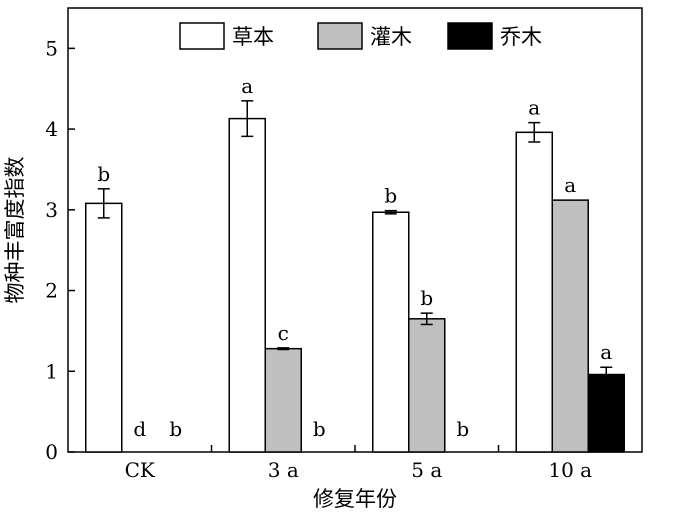  I want to click on y-tick-label: 5, so click(51, 48).